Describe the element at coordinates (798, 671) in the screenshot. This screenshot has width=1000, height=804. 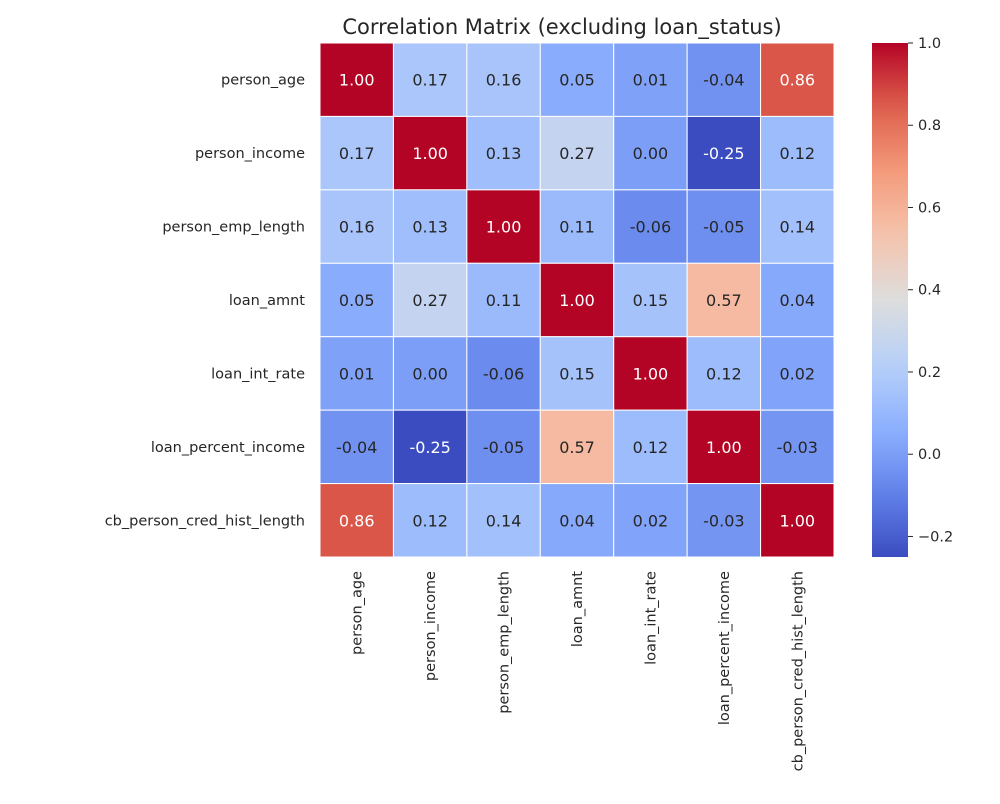
I see `column-label: cb_person_cred_hist_length` at that location.